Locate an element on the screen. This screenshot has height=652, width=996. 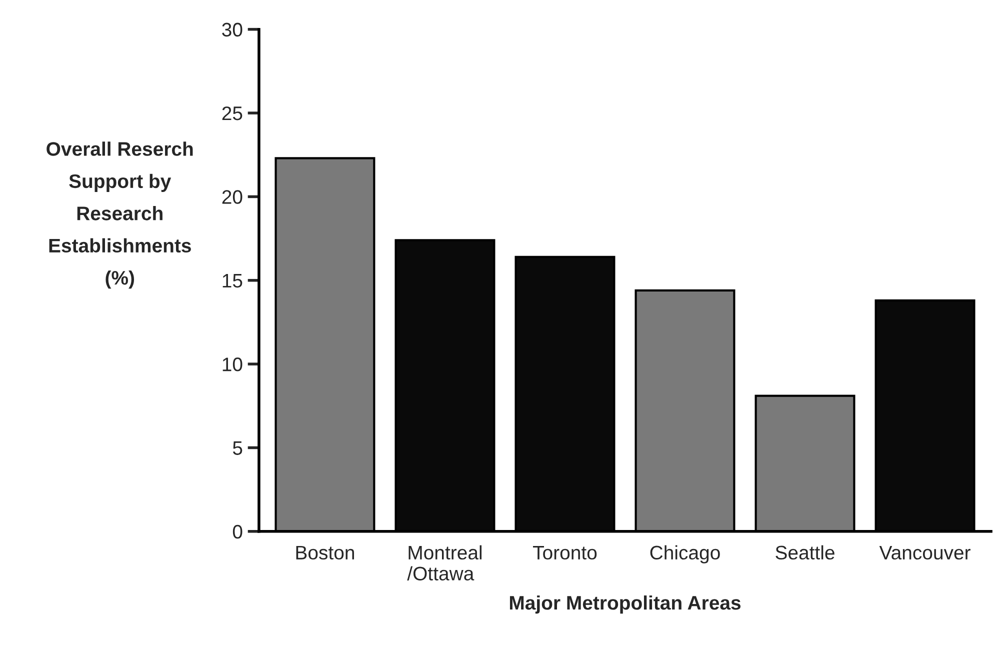
x-tick-label: Seattle is located at coordinates (805, 552).